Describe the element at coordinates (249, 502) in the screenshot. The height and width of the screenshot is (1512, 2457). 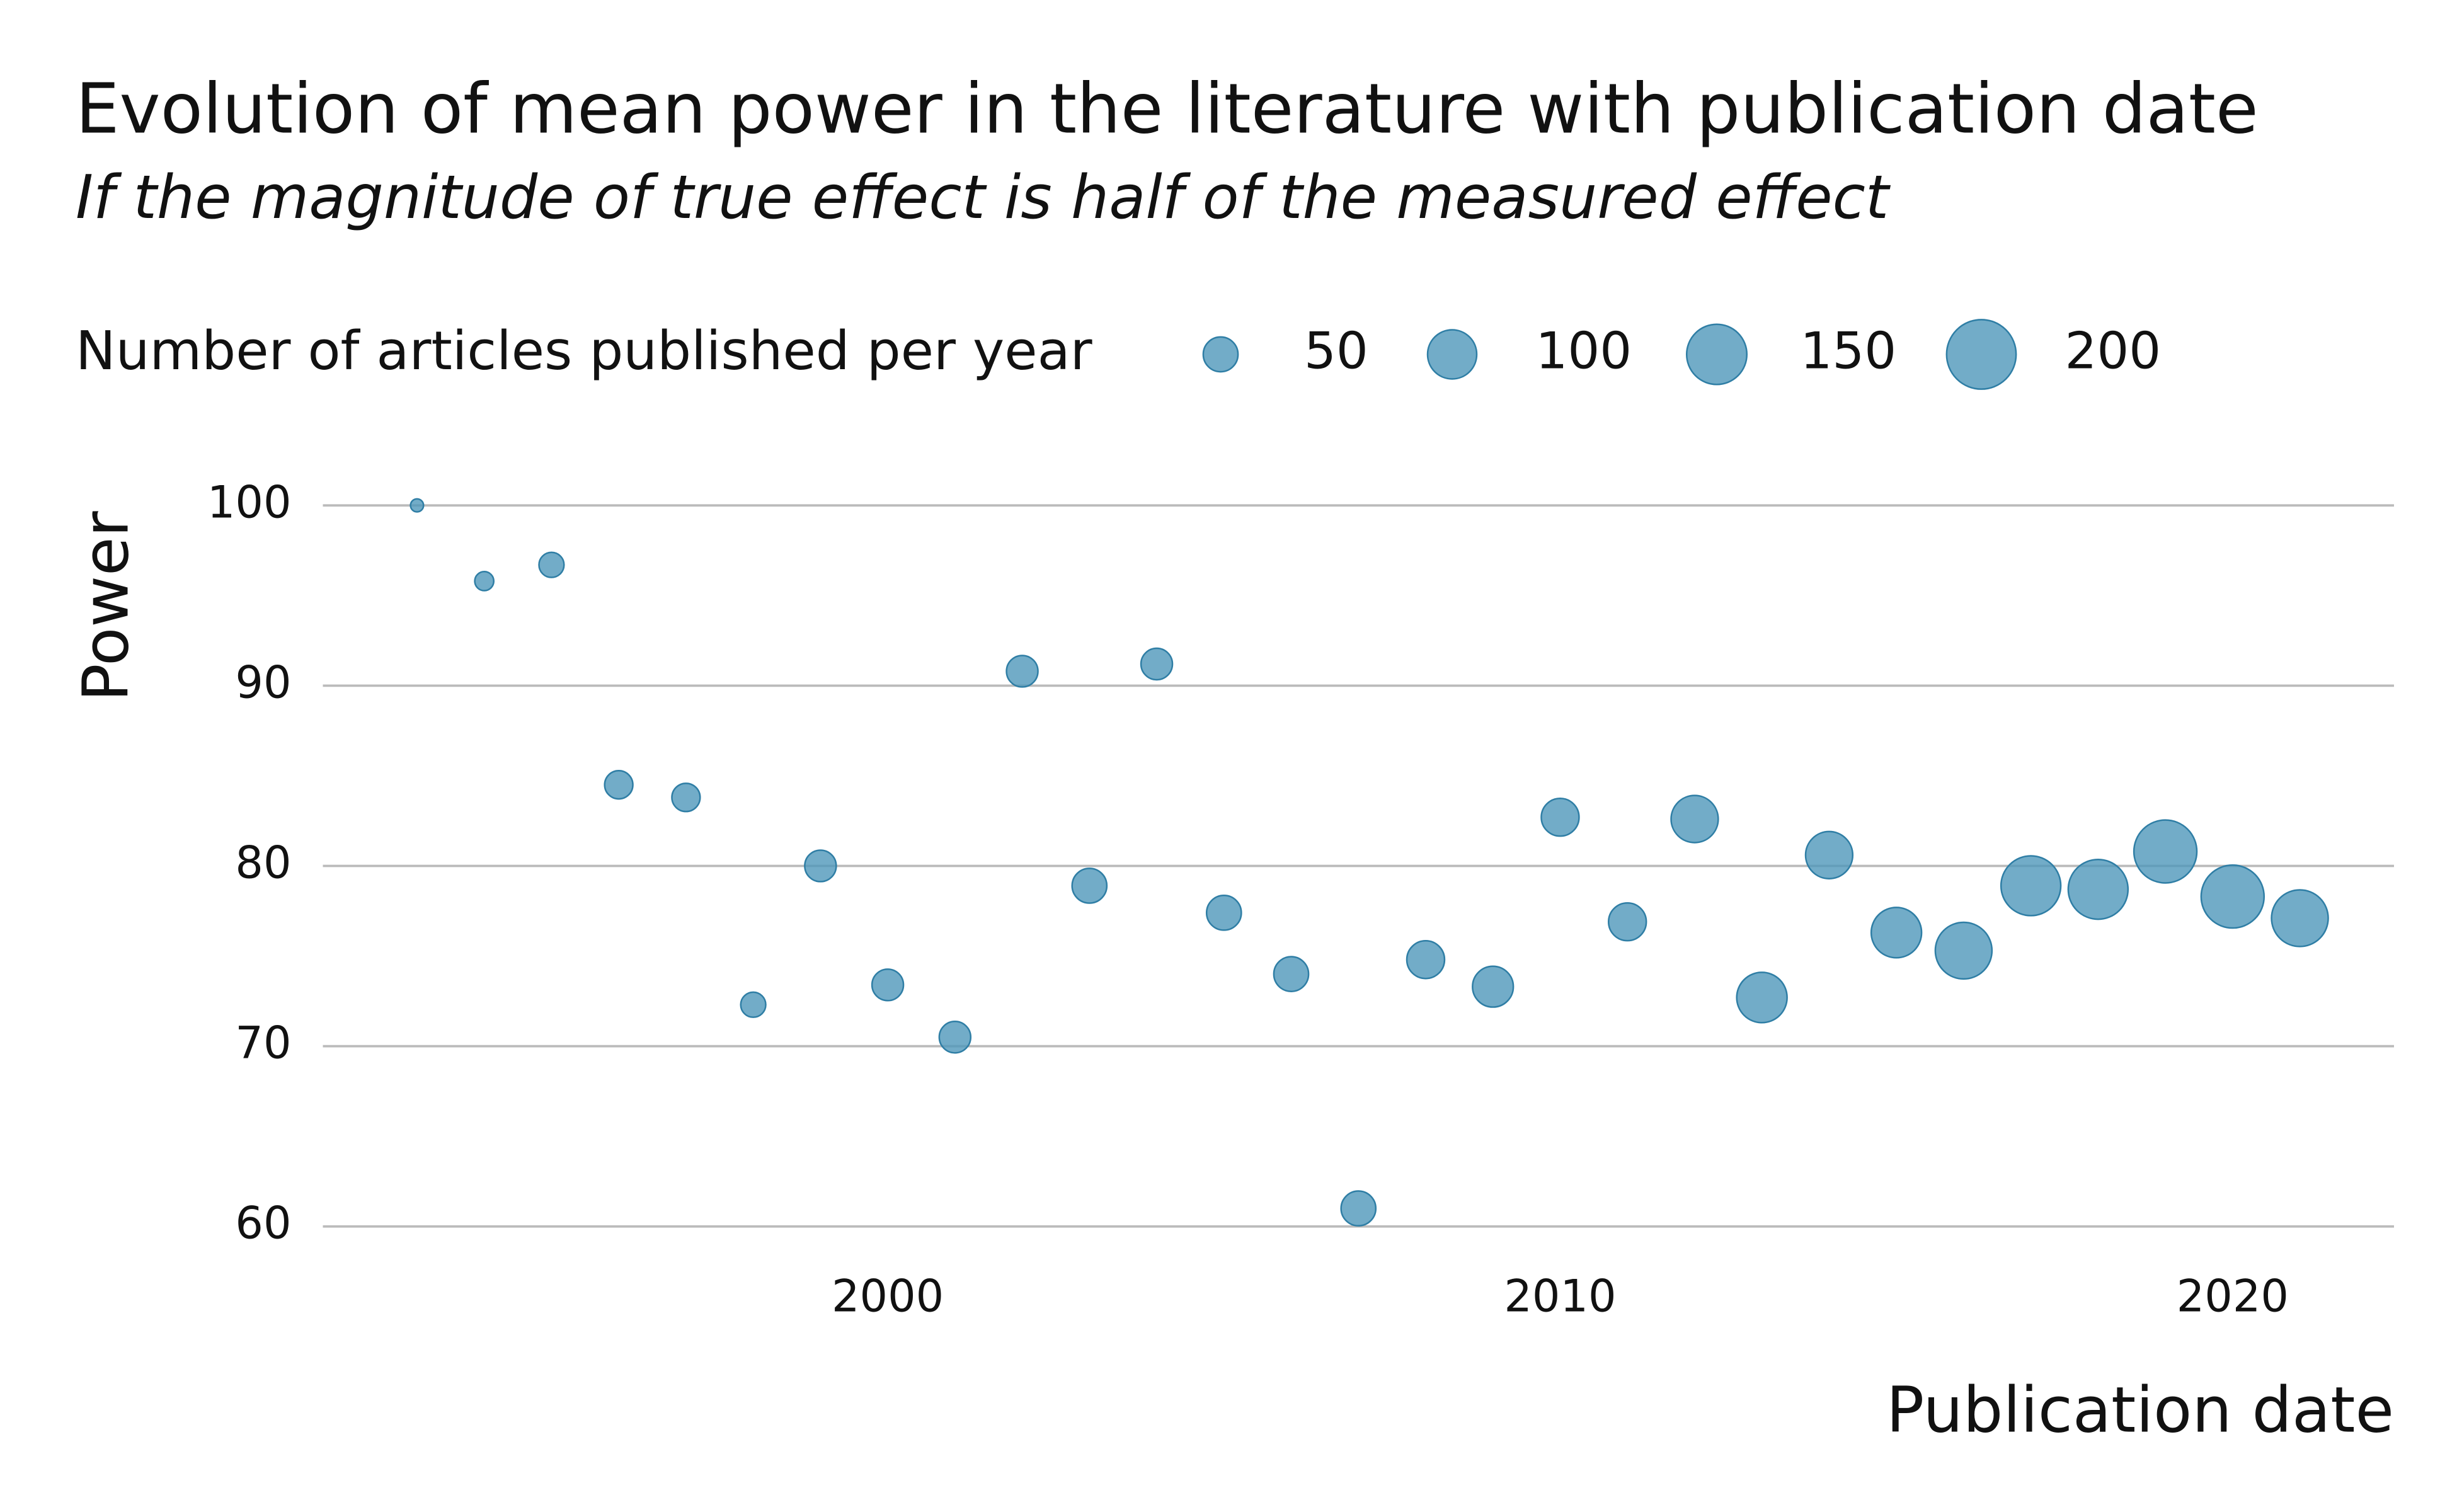
I see `y-tick-label: 100` at that location.